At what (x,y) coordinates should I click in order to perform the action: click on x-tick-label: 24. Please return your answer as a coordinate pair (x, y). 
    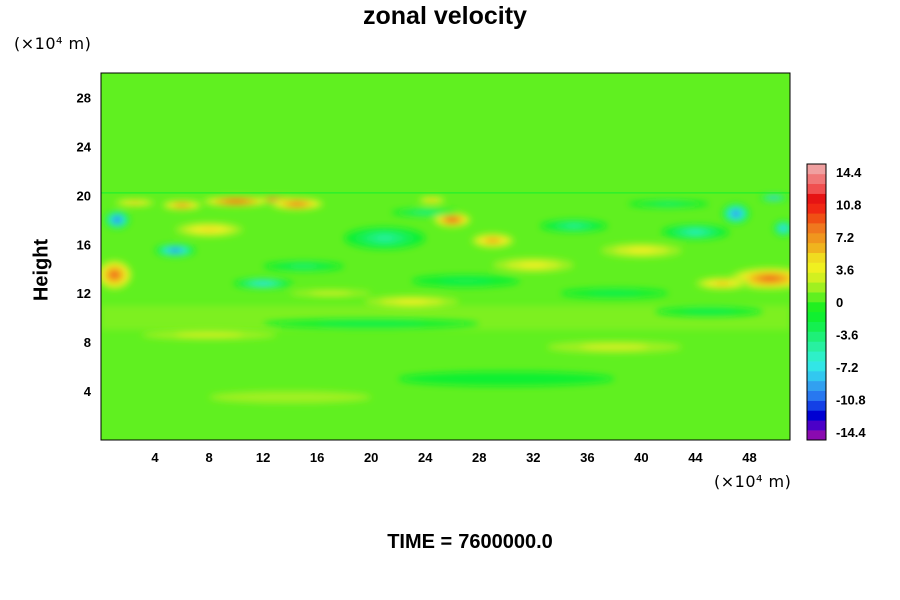
    Looking at the image, I should click on (425, 457).